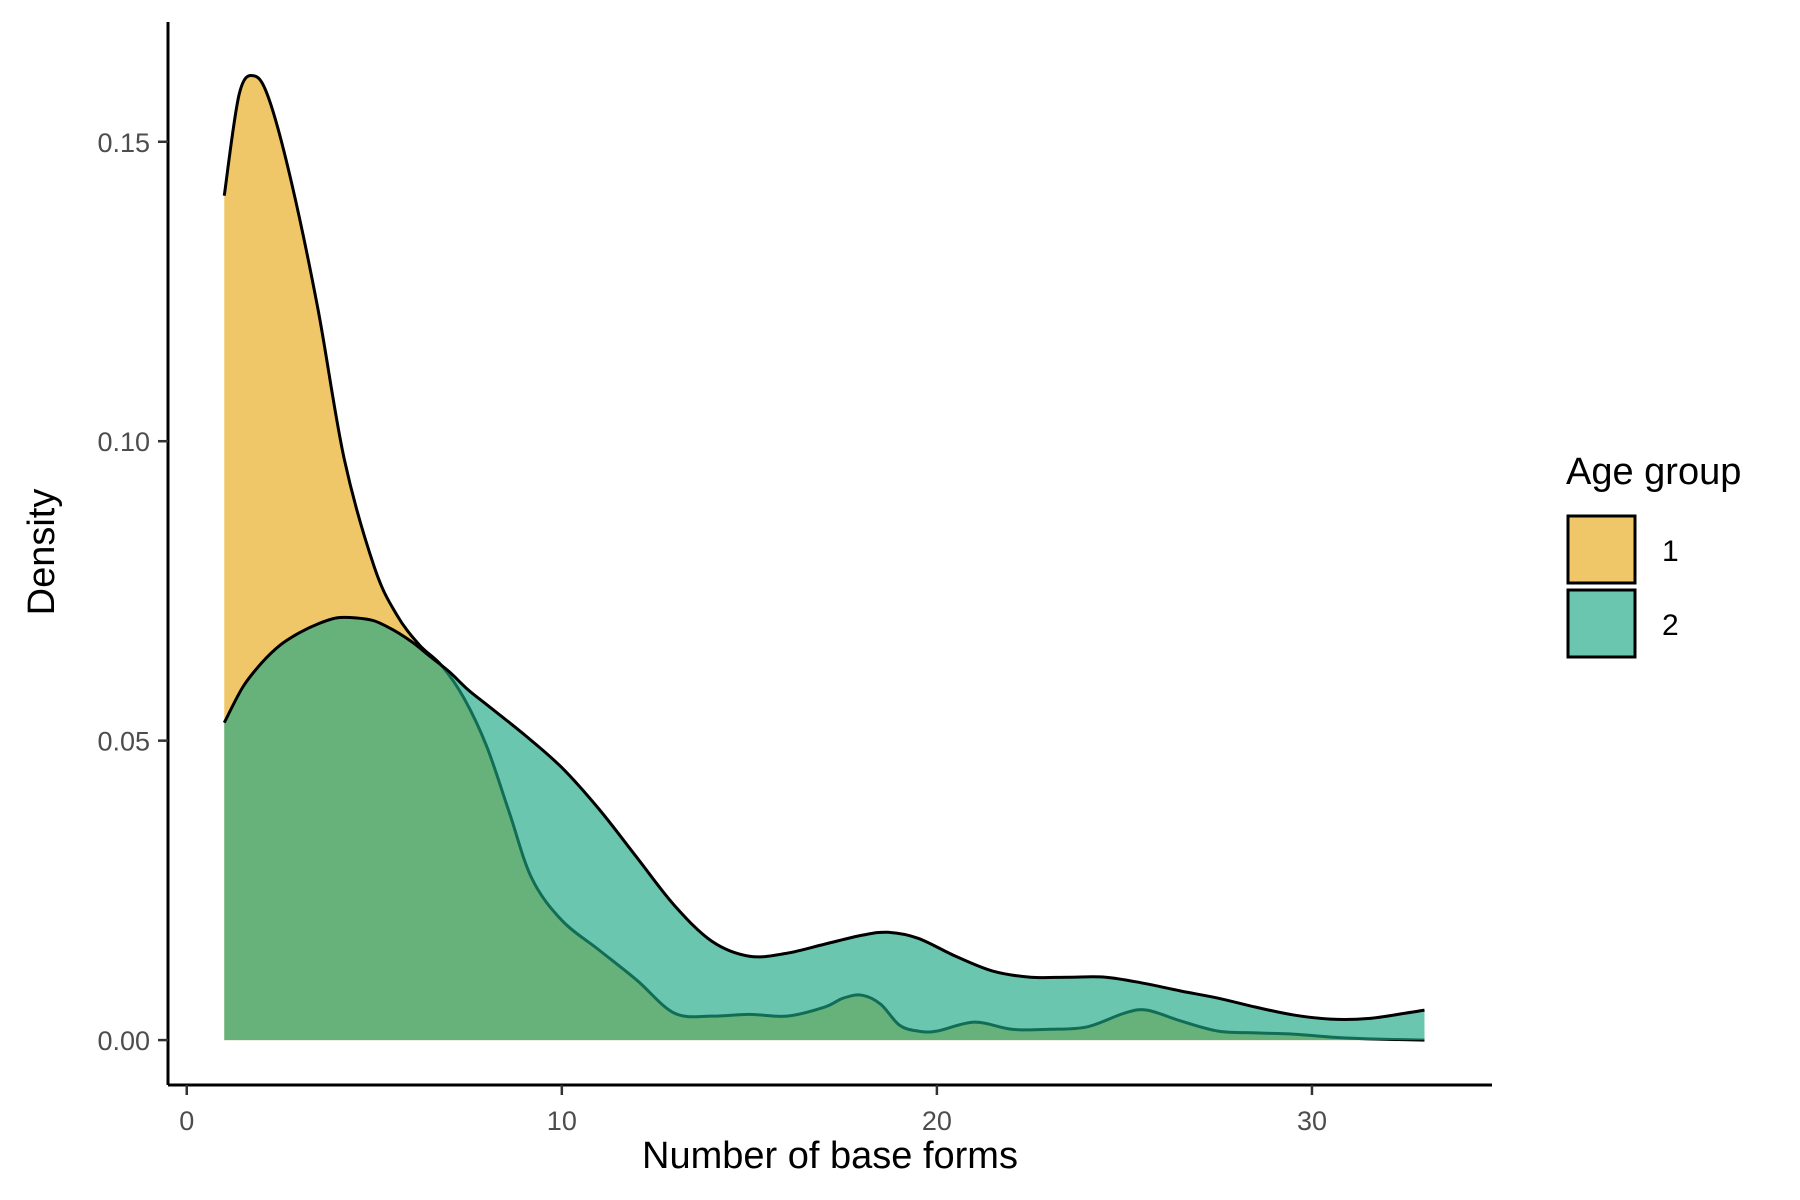 Image resolution: width=1800 pixels, height=1200 pixels. I want to click on y-axis-title: Density, so click(42, 552).